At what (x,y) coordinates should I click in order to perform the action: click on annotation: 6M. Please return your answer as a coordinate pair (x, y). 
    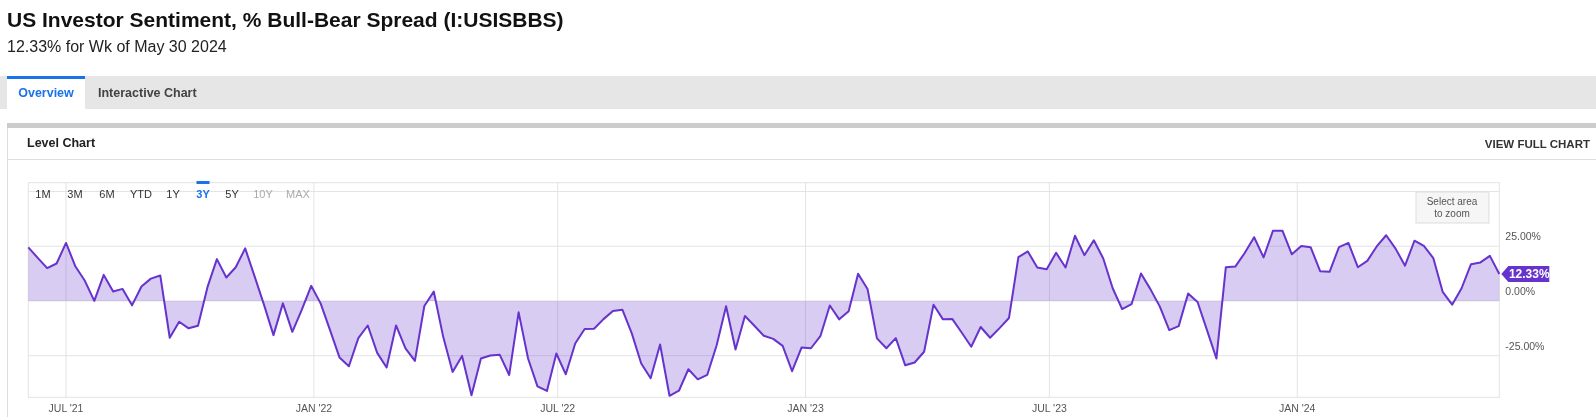
    Looking at the image, I should click on (107, 194).